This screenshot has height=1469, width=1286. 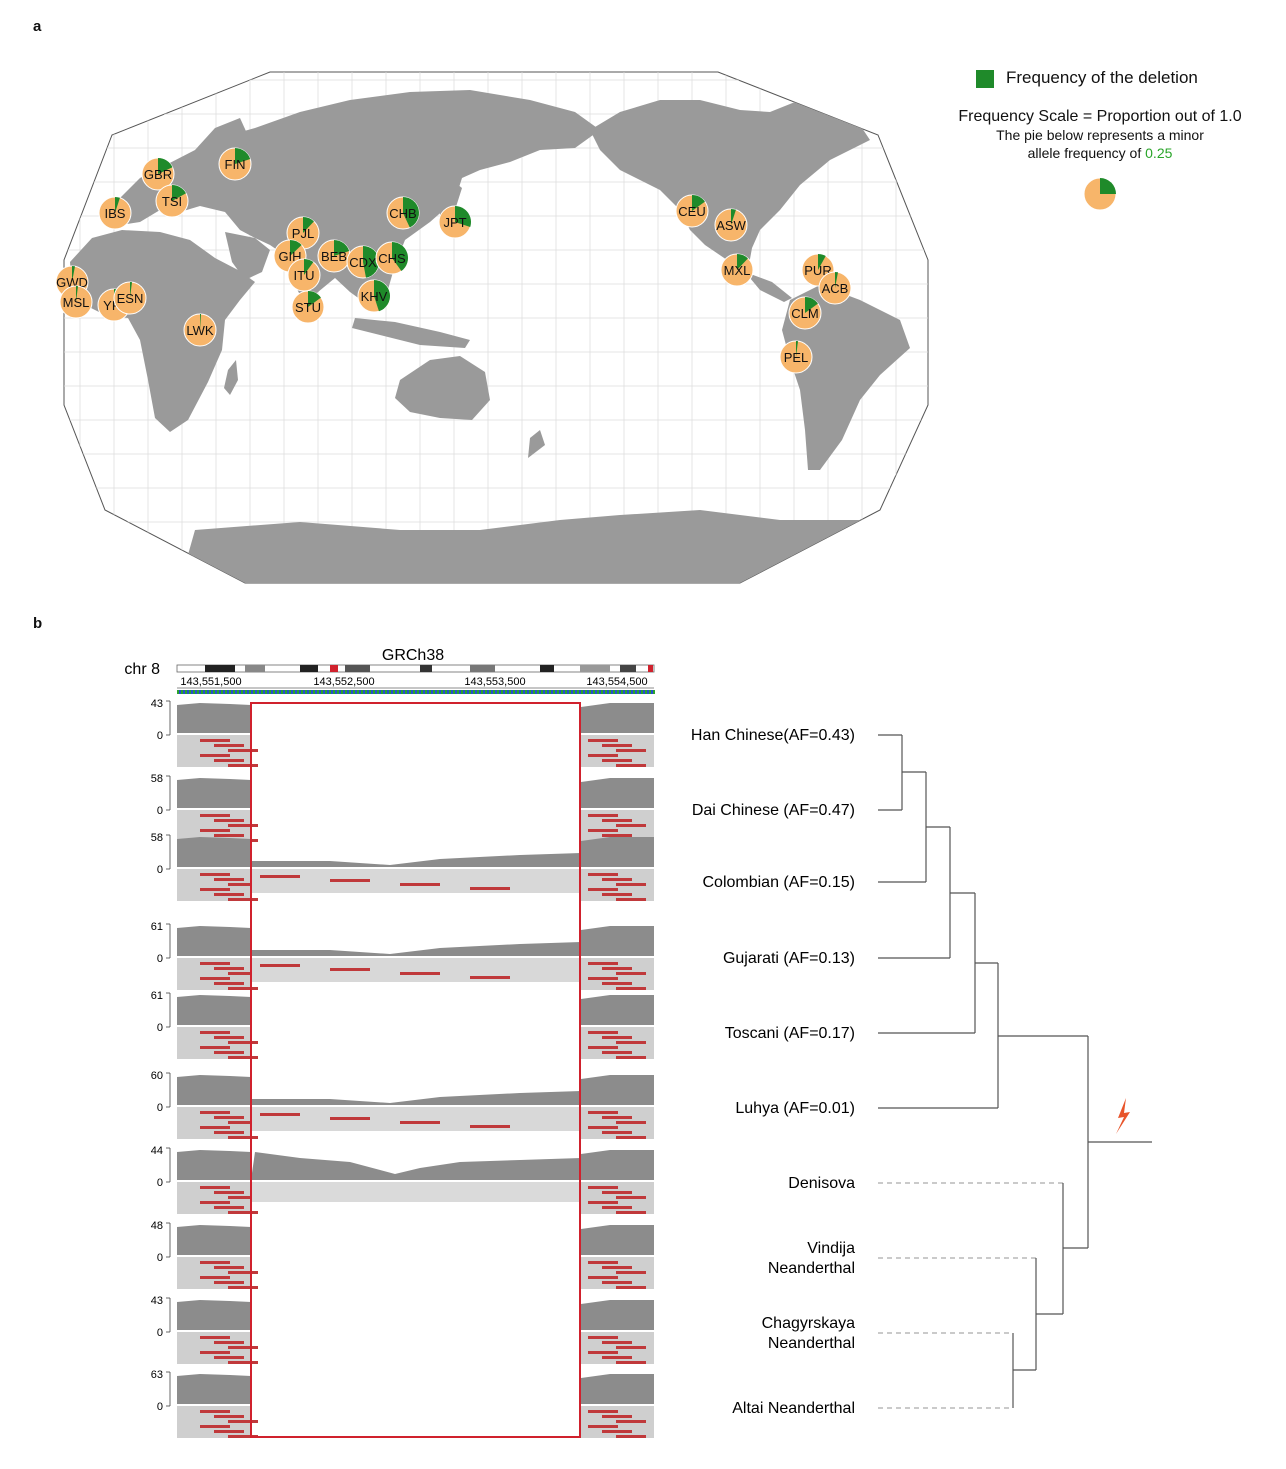 I want to click on pie-cdx: CDX, so click(x=363, y=262).